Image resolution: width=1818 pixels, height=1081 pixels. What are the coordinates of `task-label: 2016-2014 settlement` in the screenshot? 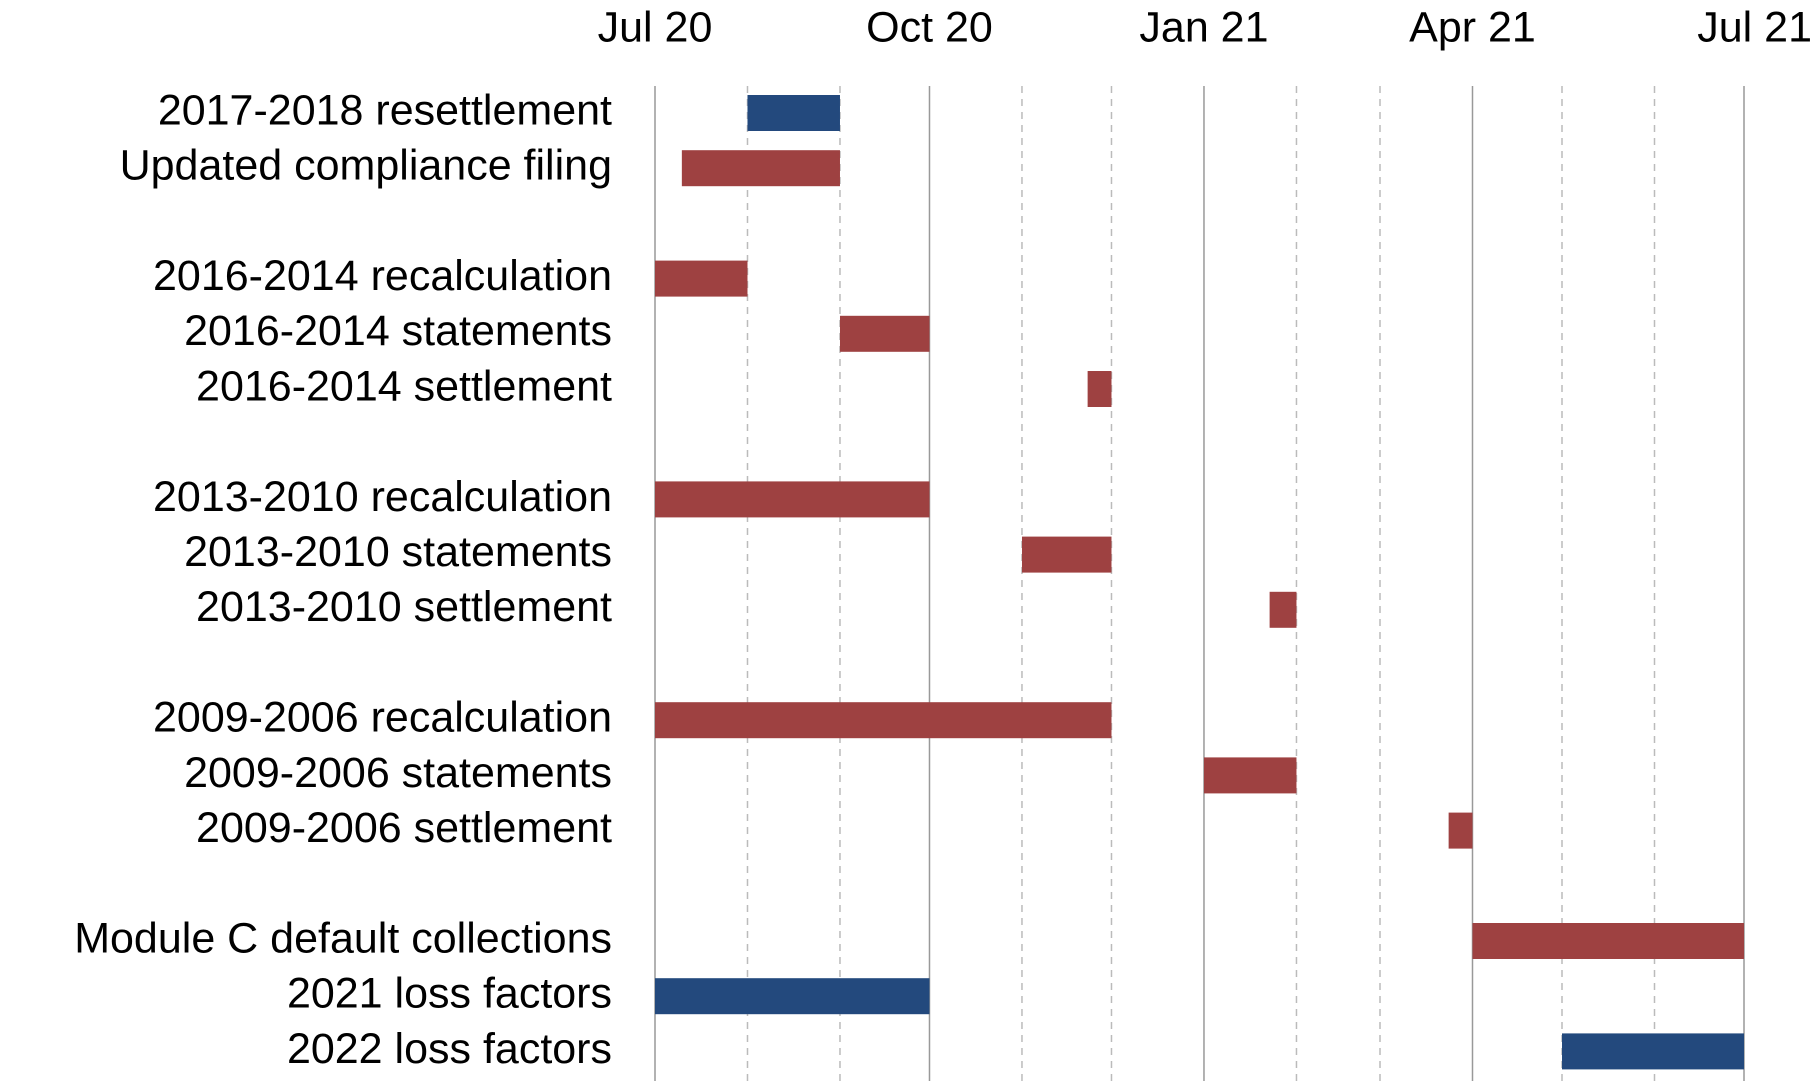 It's located at (404, 386).